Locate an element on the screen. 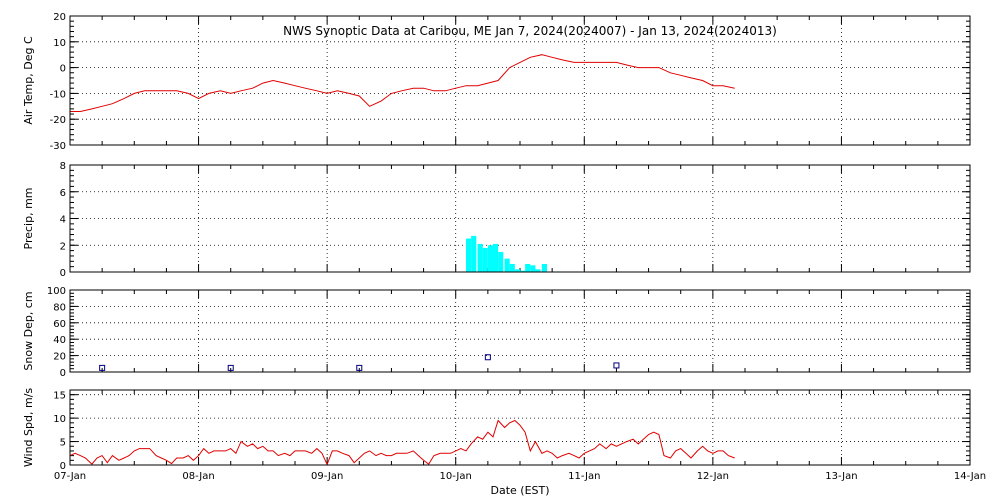  x-tick-label: 13-Jan is located at coordinates (841, 476).